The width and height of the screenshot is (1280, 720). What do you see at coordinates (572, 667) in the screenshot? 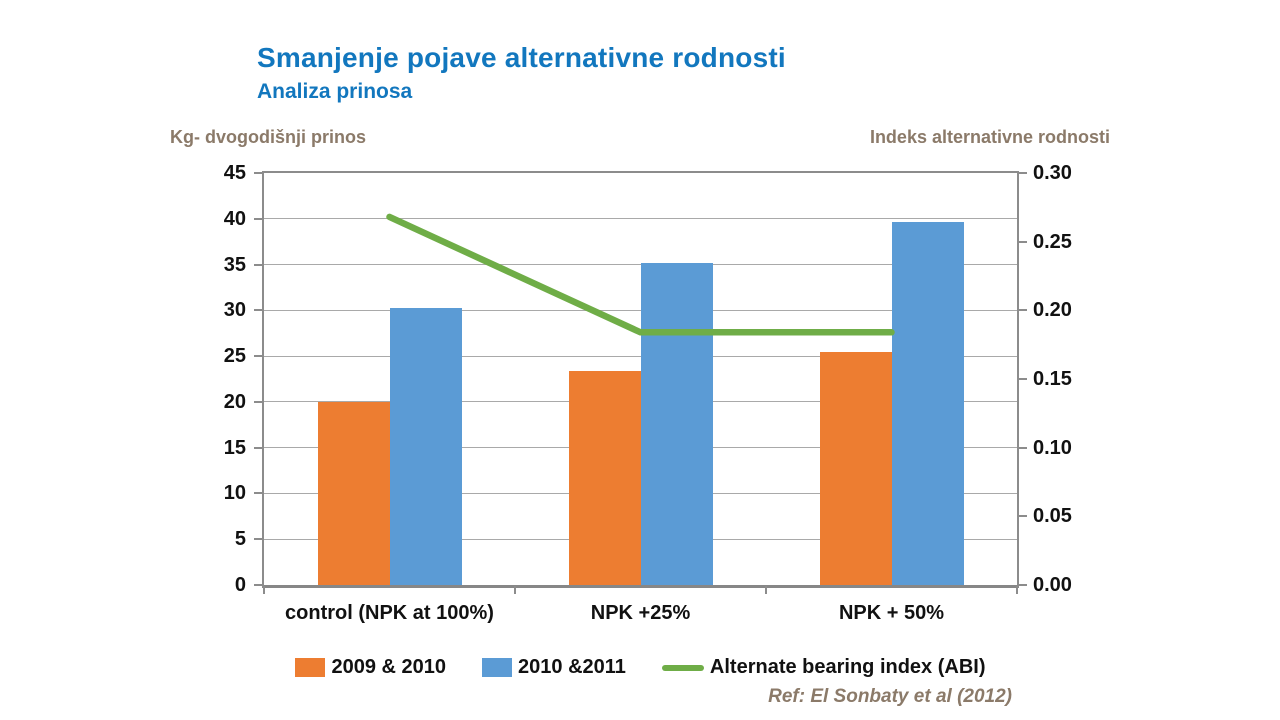
I see `legend-label-series-2: 2010 &2011` at bounding box center [572, 667].